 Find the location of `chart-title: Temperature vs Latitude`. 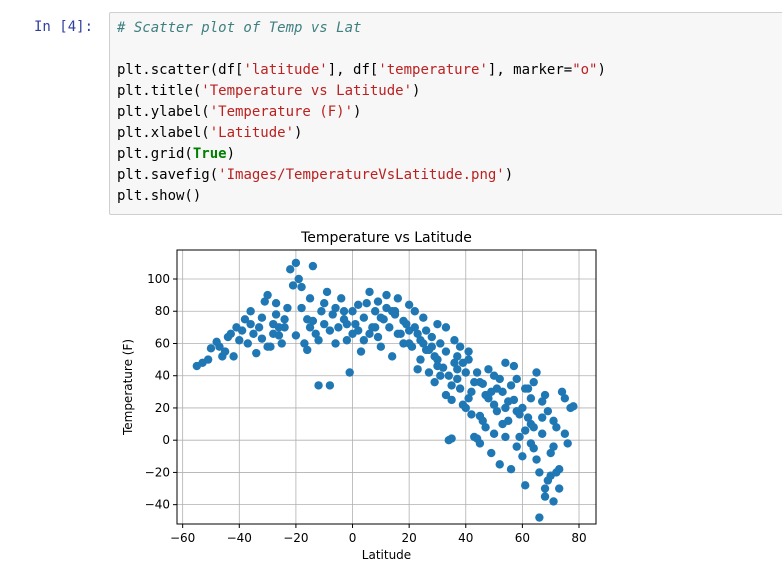

chart-title: Temperature vs Latitude is located at coordinates (386, 238).